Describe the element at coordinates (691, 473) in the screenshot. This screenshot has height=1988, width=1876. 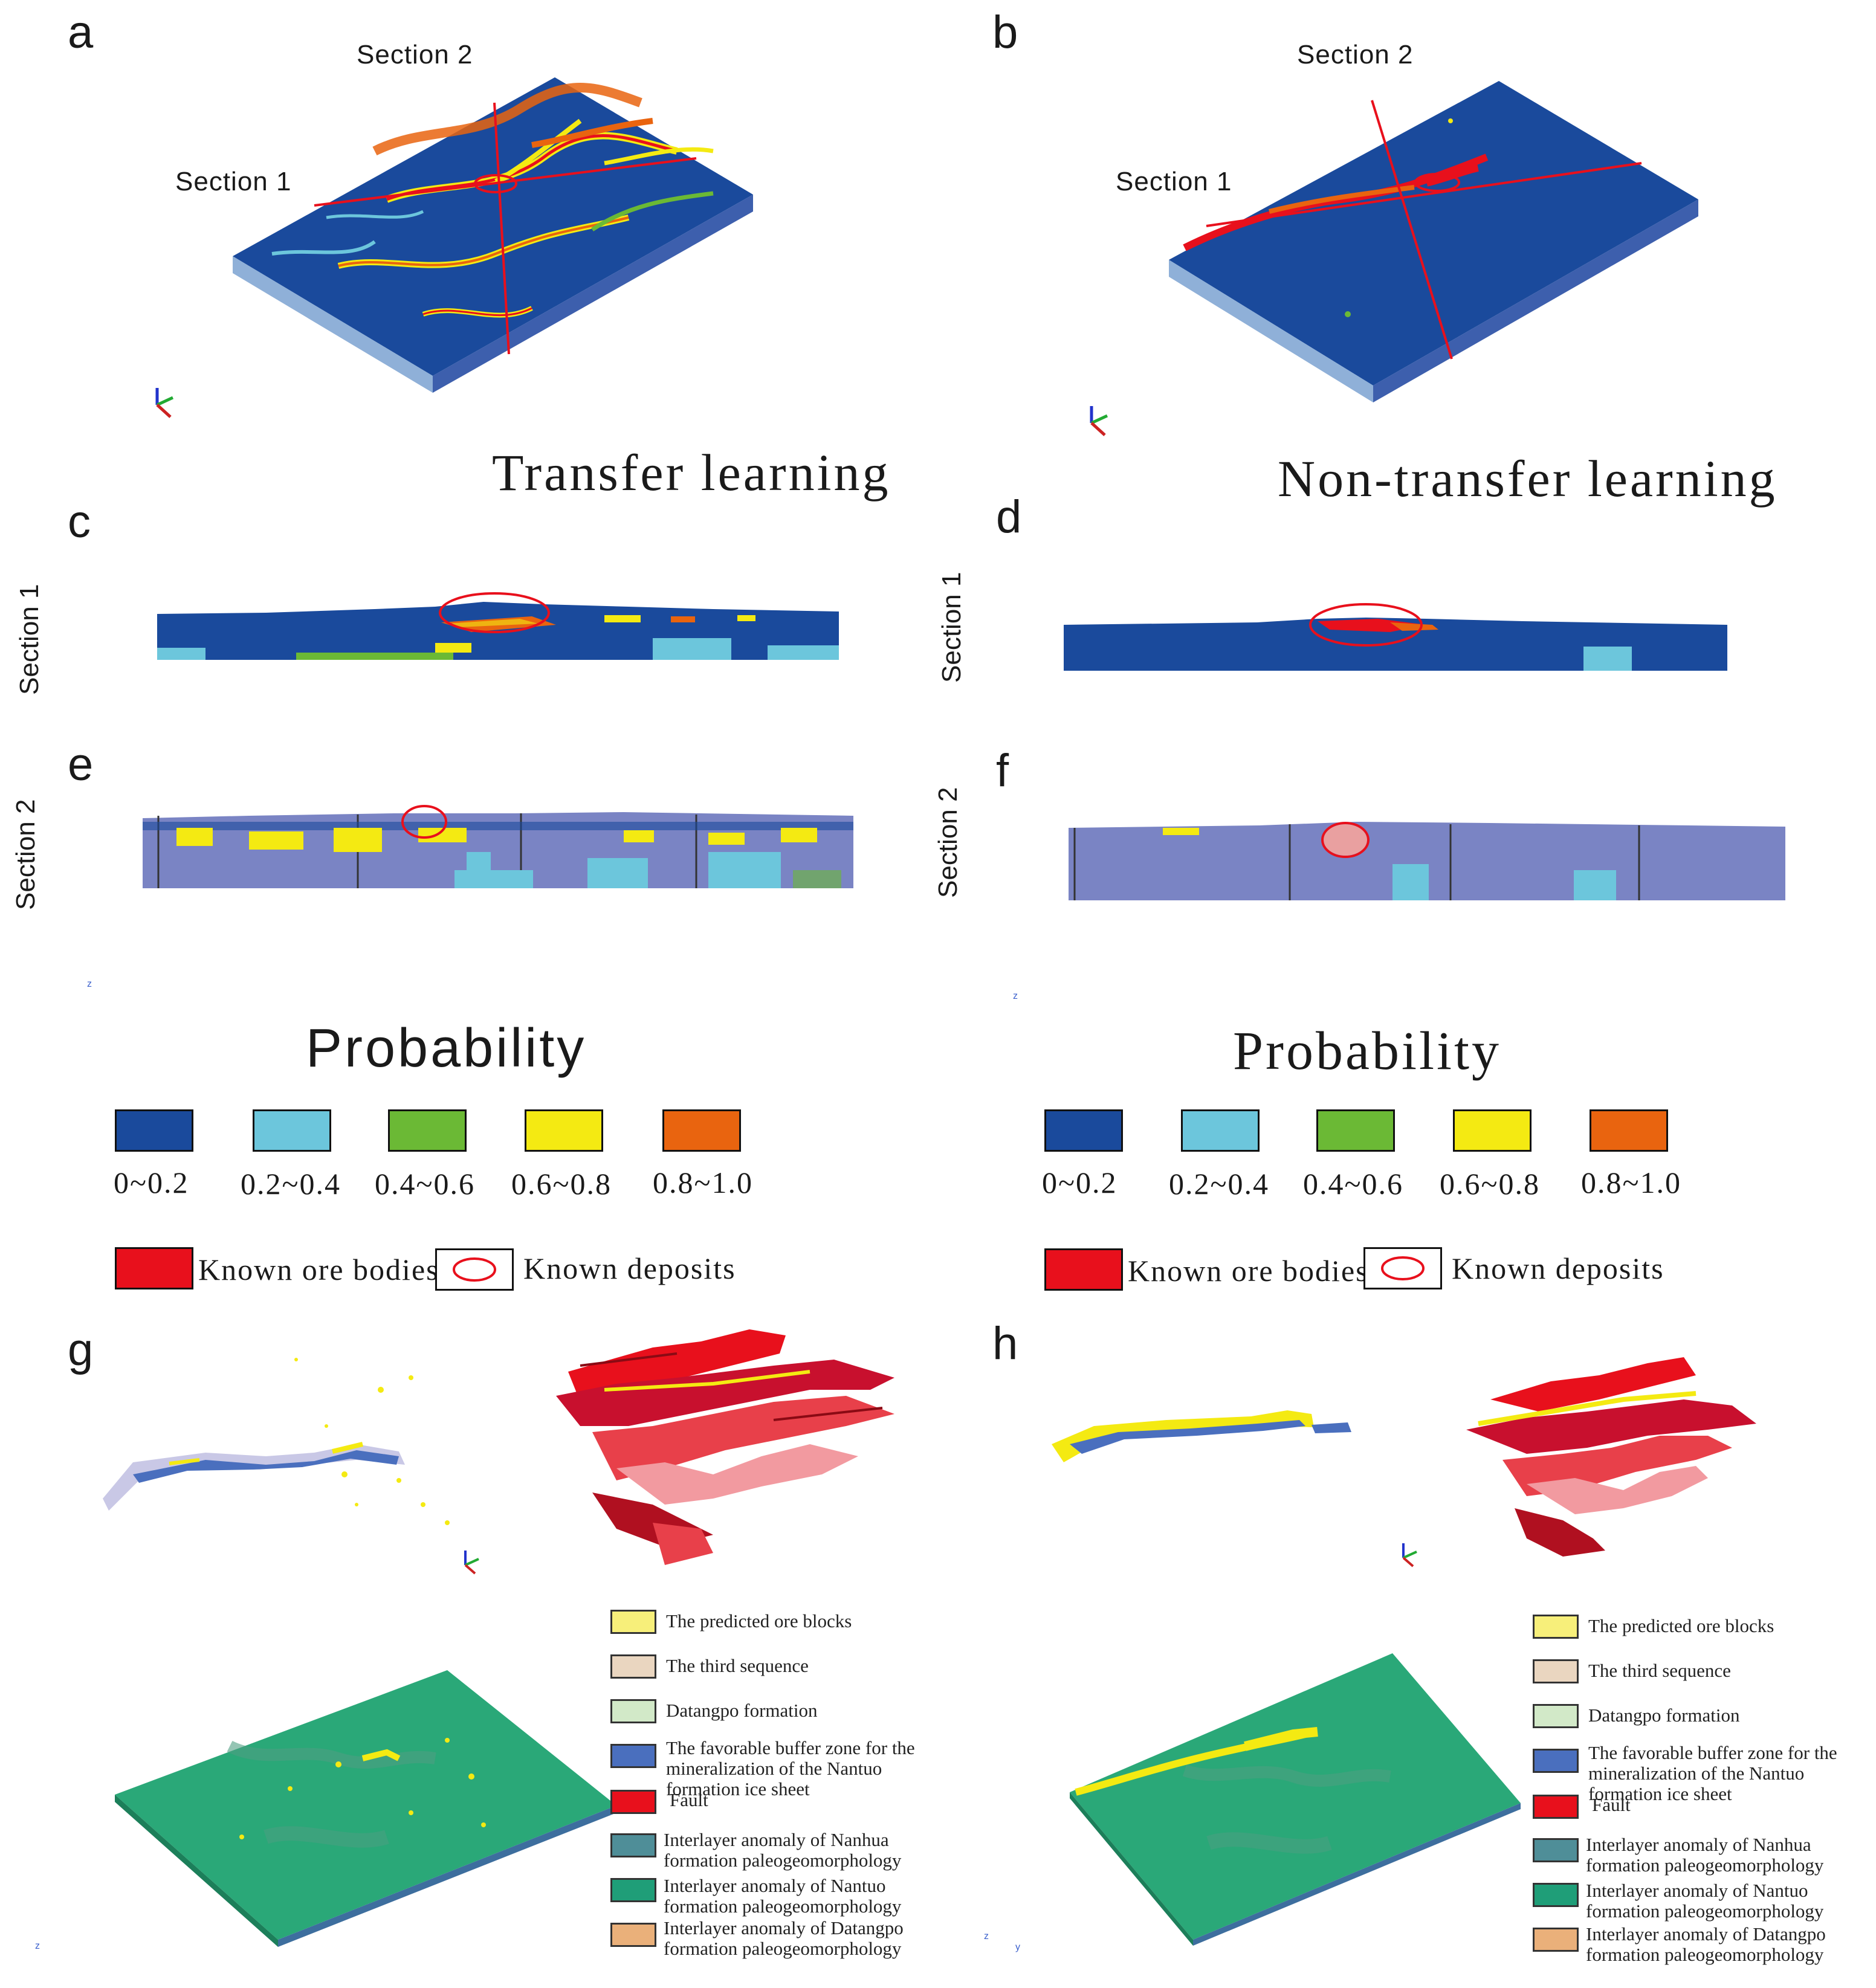
I see `transfer-learning-title: Transfer learning` at that location.